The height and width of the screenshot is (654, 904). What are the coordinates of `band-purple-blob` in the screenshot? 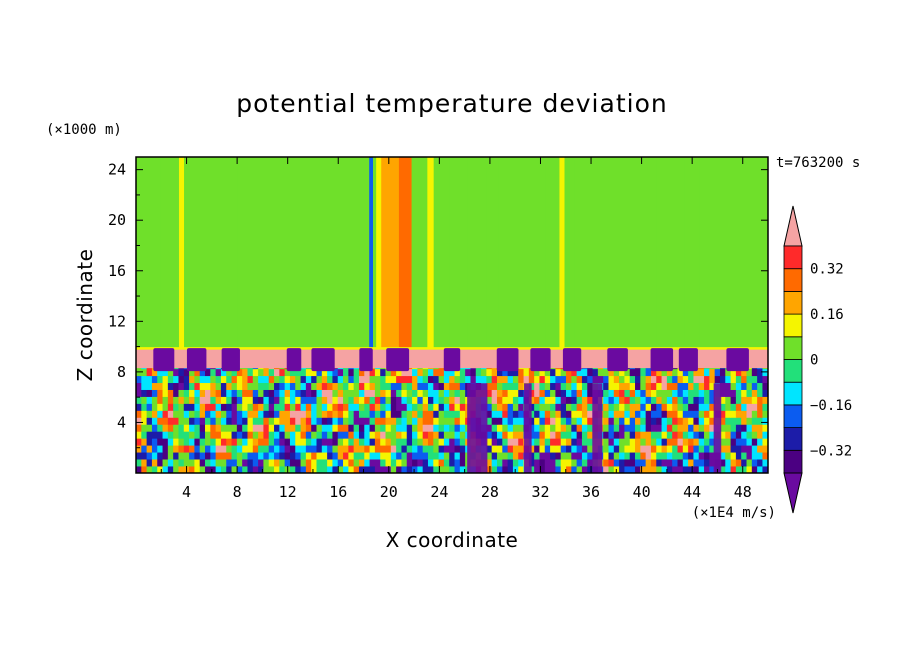 It's located at (196, 360).